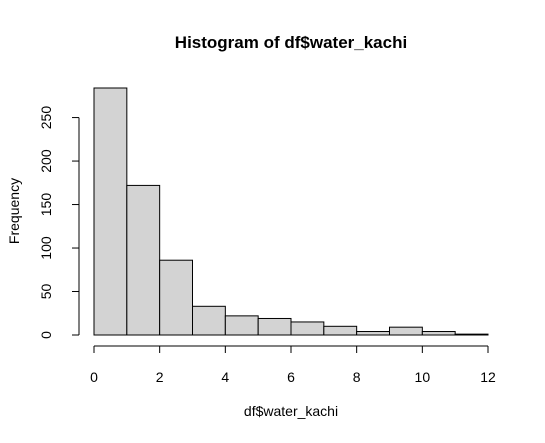 This screenshot has width=545, height=443. What do you see at coordinates (46, 205) in the screenshot?
I see `y-tick-label: 150` at bounding box center [46, 205].